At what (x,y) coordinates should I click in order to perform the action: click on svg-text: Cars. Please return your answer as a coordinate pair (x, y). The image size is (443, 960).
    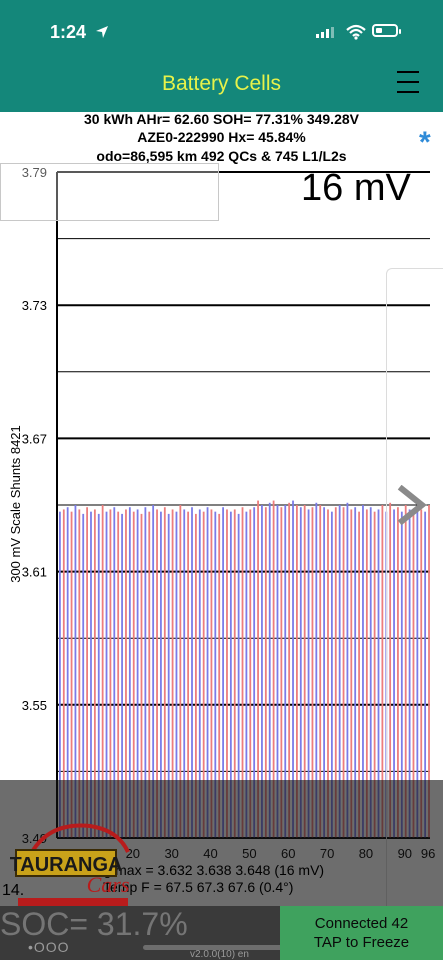
    Looking at the image, I should click on (108, 884).